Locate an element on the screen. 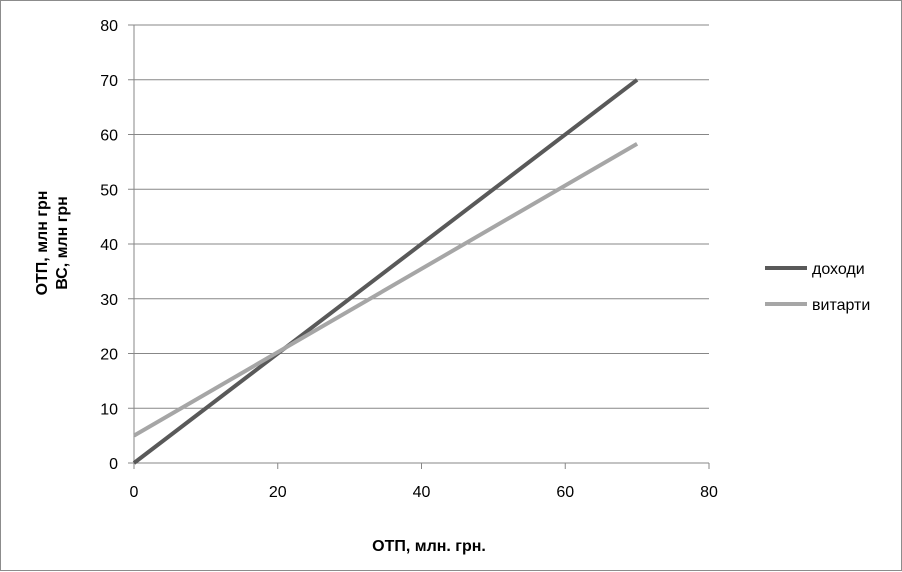  x-axis-title: ОТП, млн. грн. is located at coordinates (429, 546).